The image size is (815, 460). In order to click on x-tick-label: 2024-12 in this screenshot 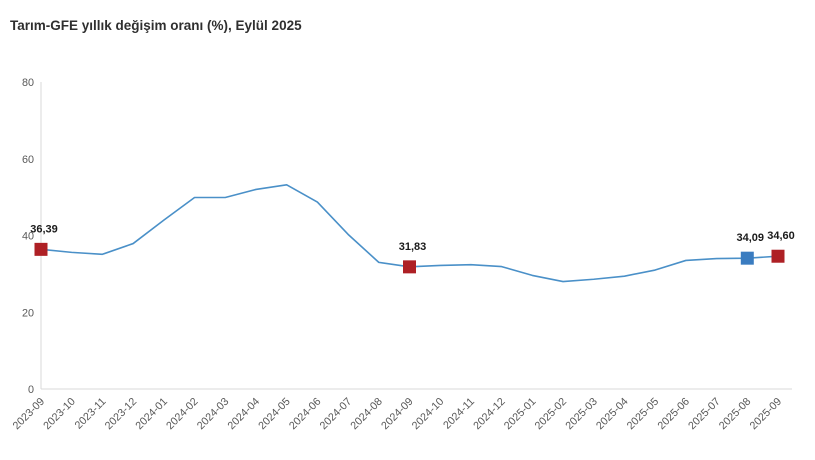, I will do `click(489, 414)`.